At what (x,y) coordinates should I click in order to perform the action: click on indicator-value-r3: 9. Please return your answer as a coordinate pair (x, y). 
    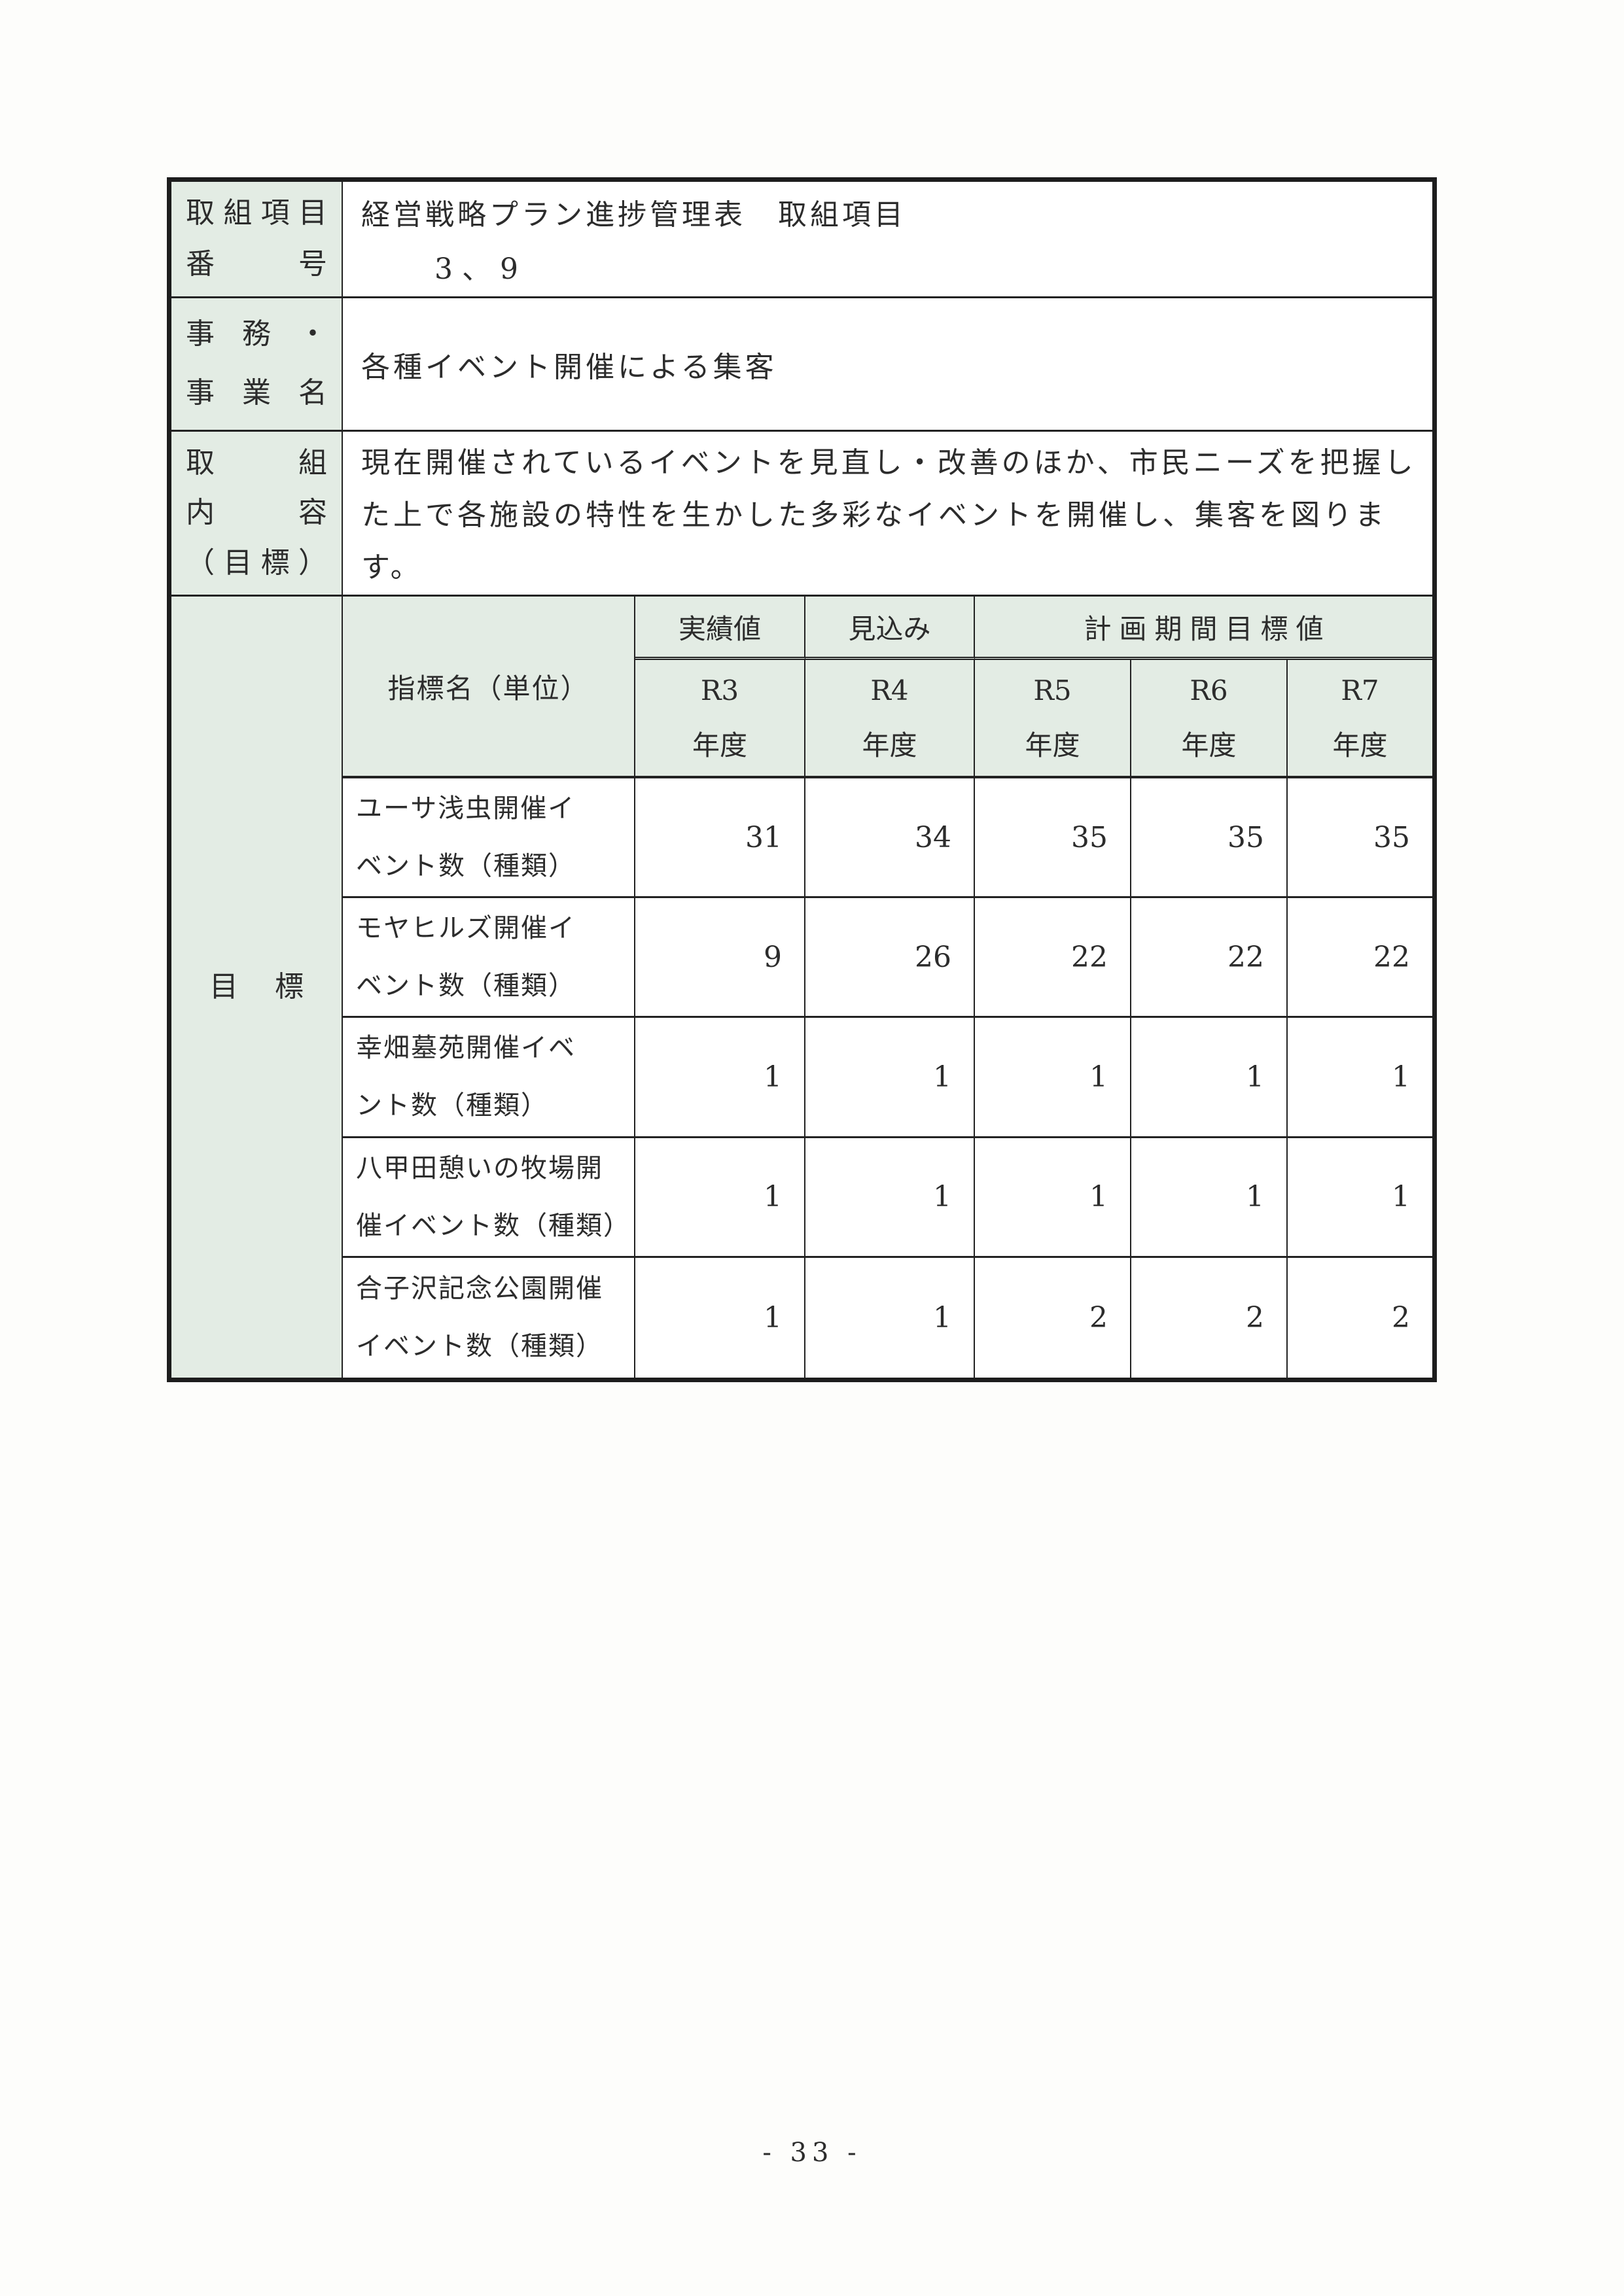
    Looking at the image, I should click on (720, 958).